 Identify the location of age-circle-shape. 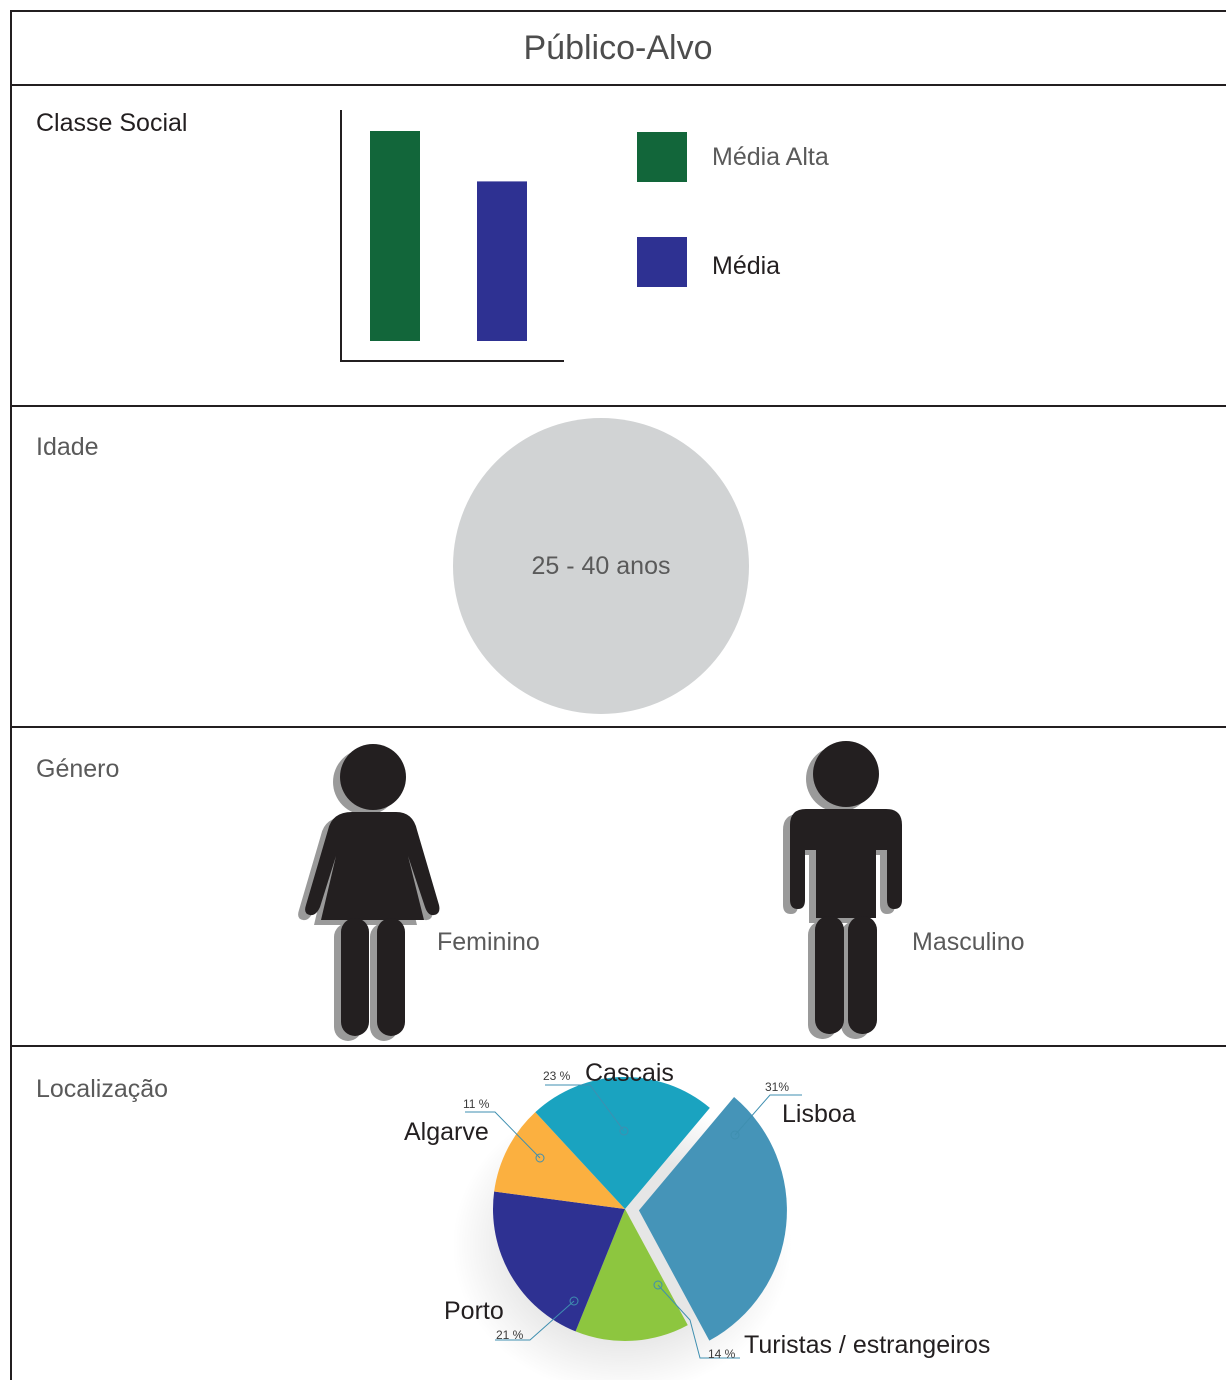
(601, 566).